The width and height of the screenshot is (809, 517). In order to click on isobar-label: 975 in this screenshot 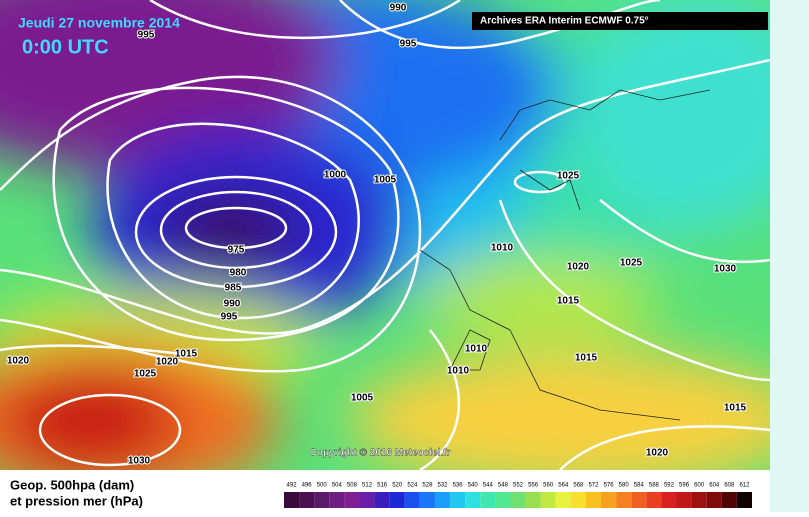, I will do `click(236, 250)`.